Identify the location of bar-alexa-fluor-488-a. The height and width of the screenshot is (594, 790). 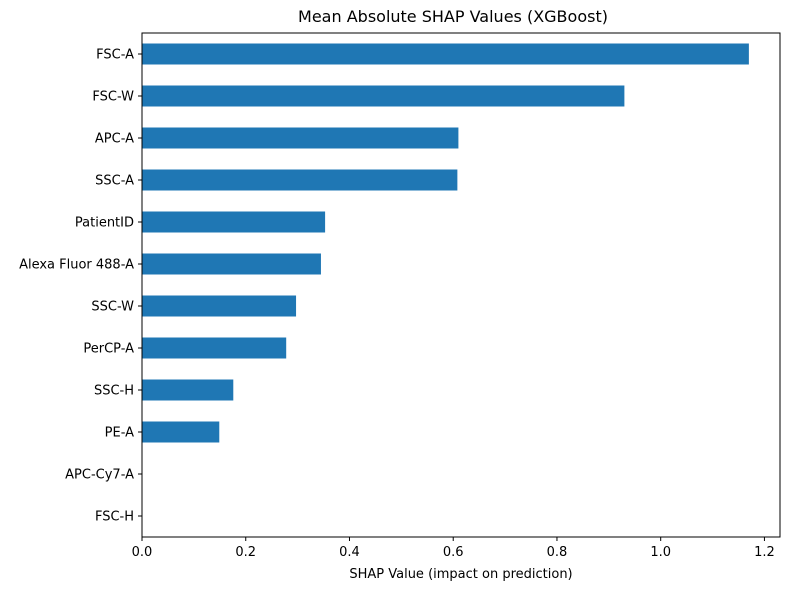
(231, 264).